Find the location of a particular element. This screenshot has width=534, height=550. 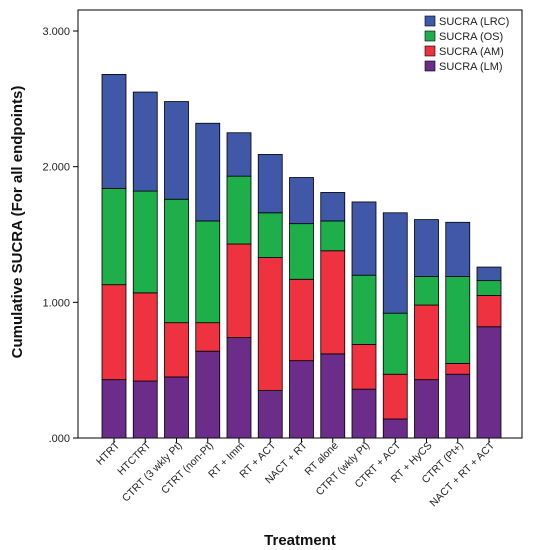

y-tick-label: 3.000 is located at coordinates (56, 32).